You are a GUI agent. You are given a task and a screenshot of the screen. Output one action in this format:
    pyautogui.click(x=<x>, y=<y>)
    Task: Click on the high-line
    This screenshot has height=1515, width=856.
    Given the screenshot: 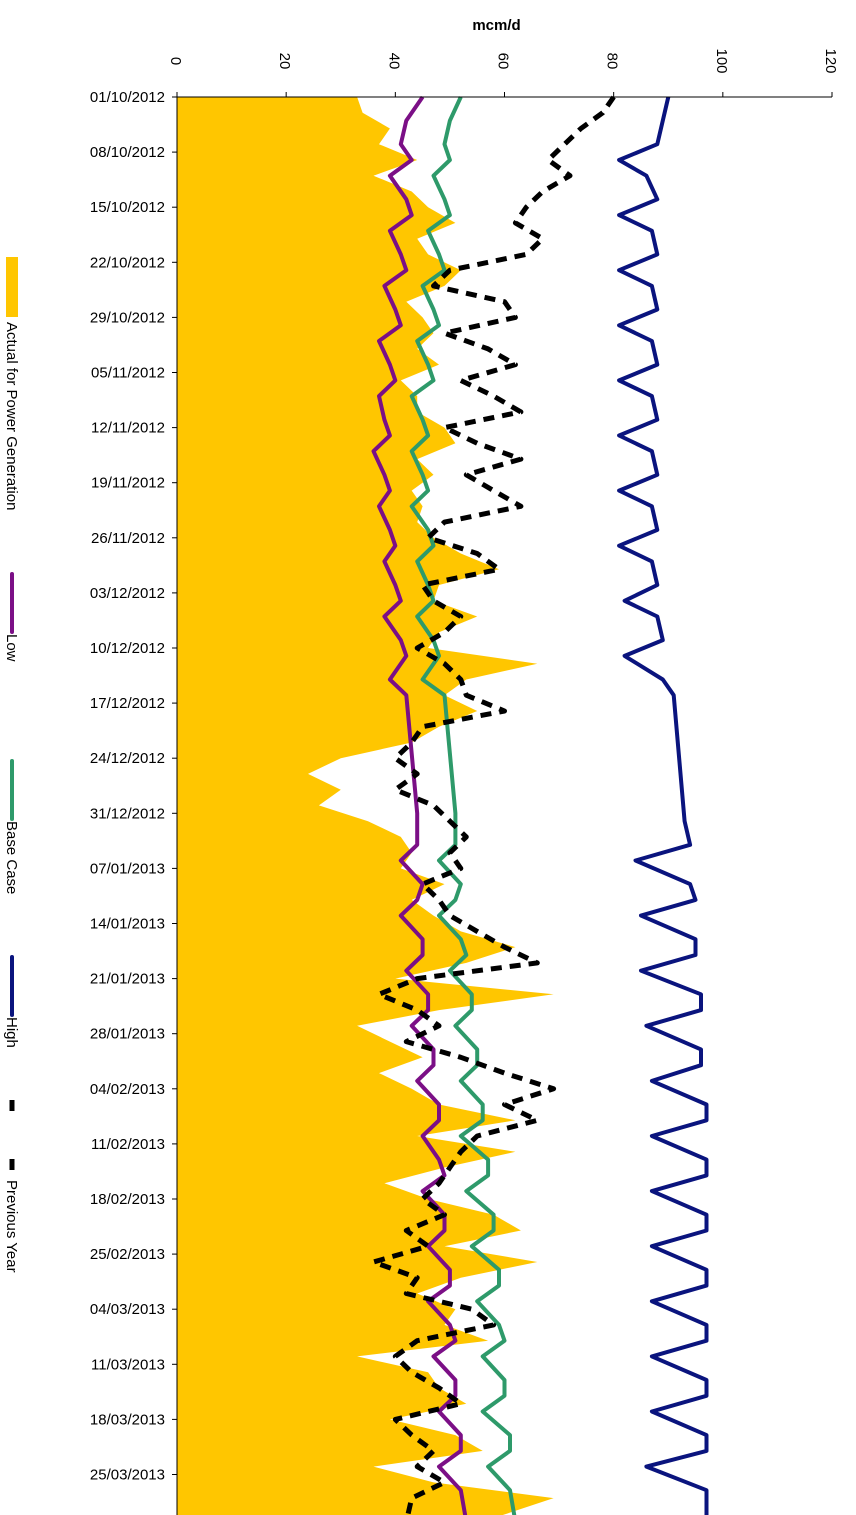 What is the action you would take?
    pyautogui.click(x=663, y=805)
    